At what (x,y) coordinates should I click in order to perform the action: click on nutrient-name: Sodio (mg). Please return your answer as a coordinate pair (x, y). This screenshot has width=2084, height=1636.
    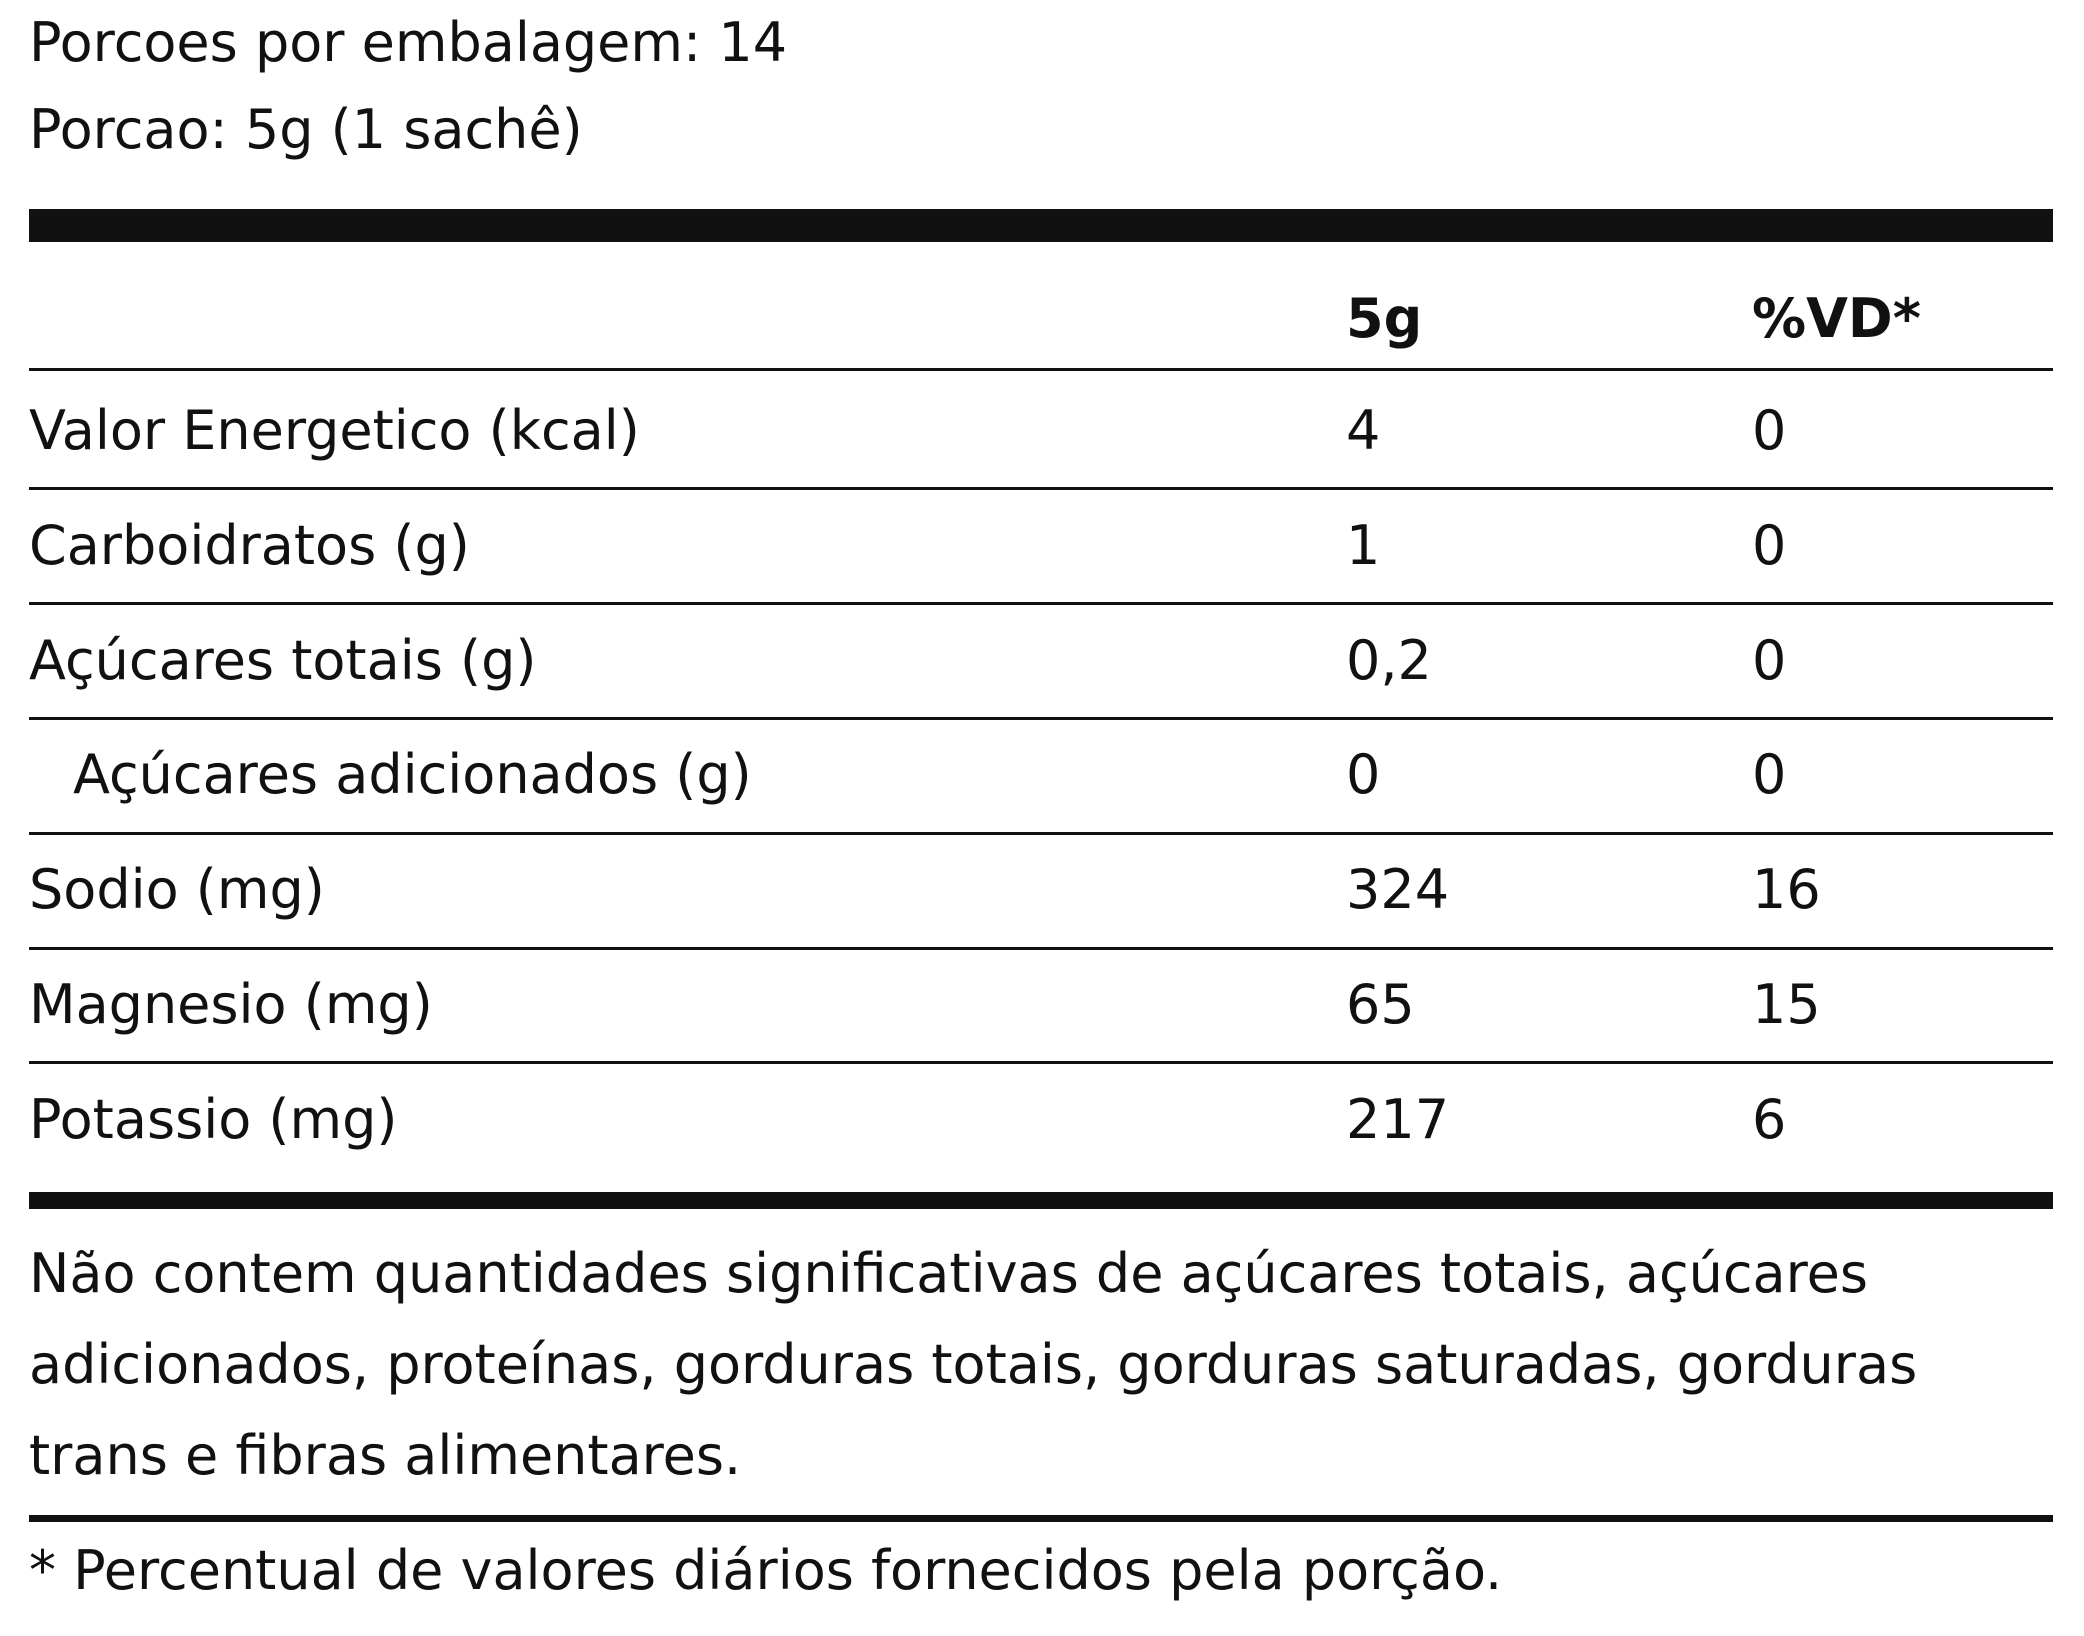
    Looking at the image, I should click on (177, 890).